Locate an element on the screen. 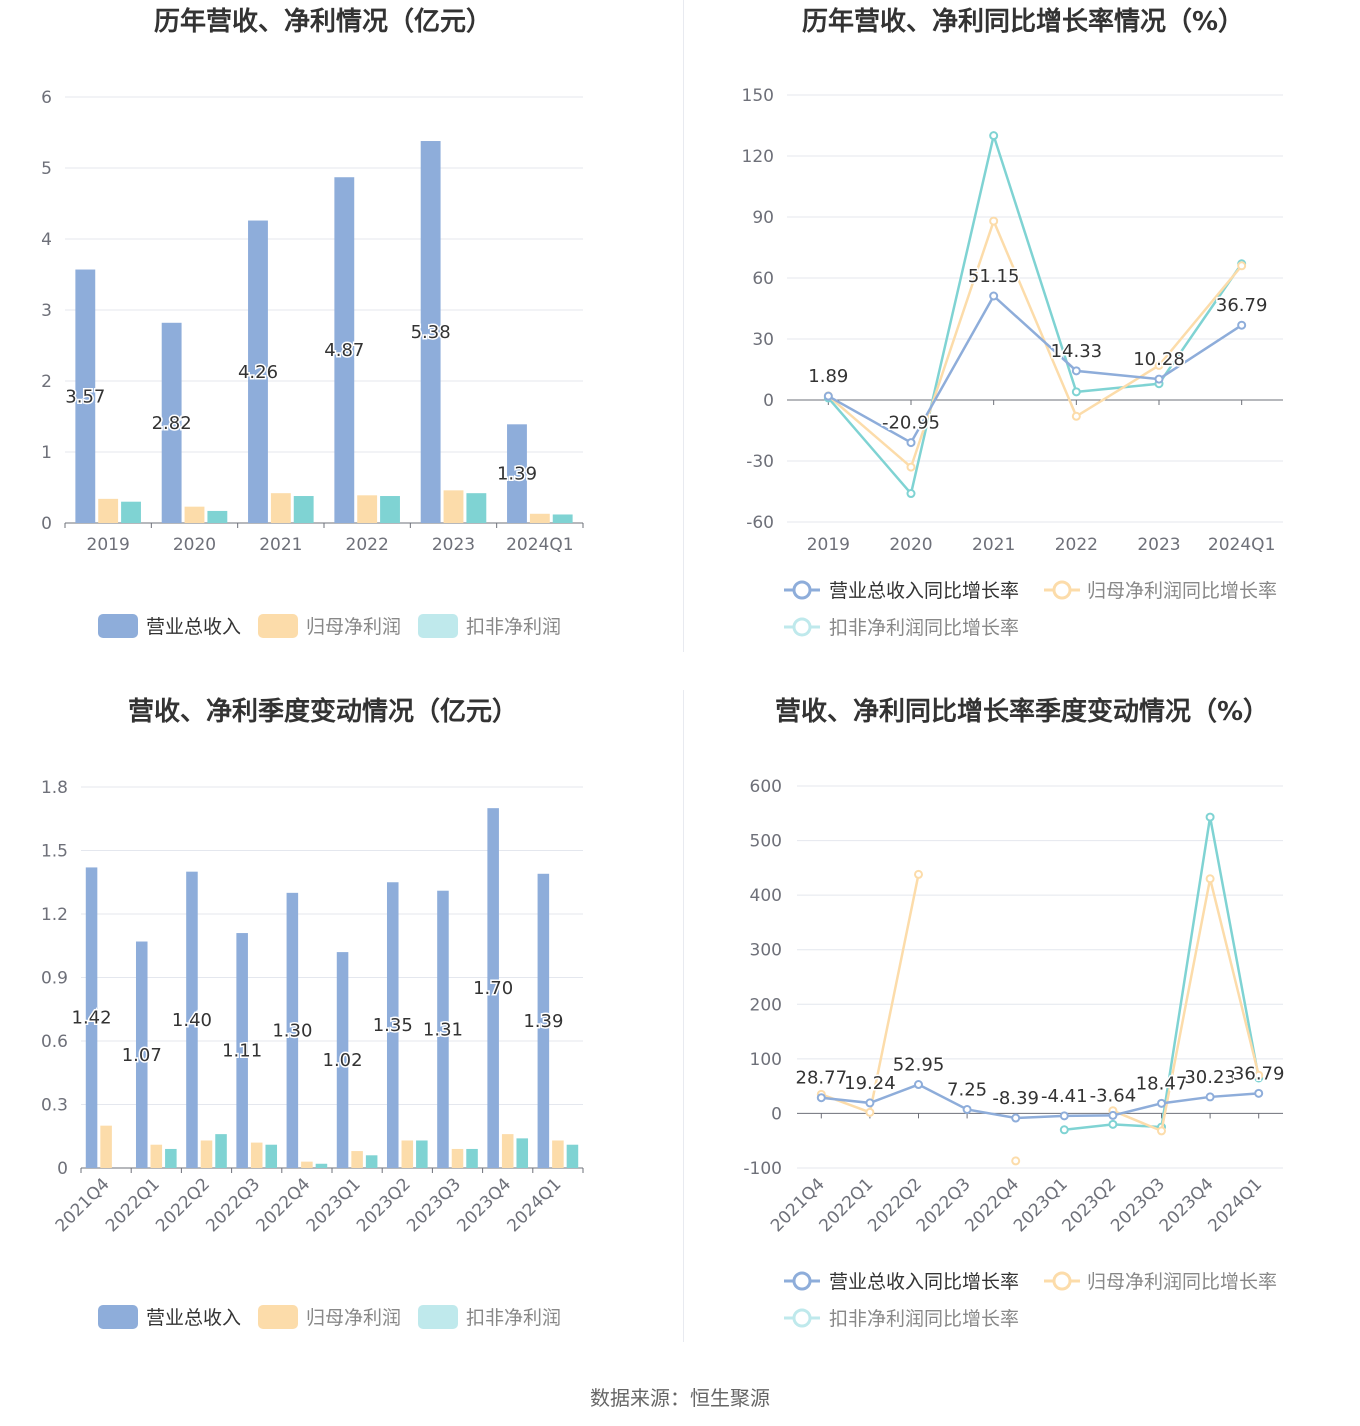  legend-label: 扣非净利润同比增长率 is located at coordinates (924, 1319).